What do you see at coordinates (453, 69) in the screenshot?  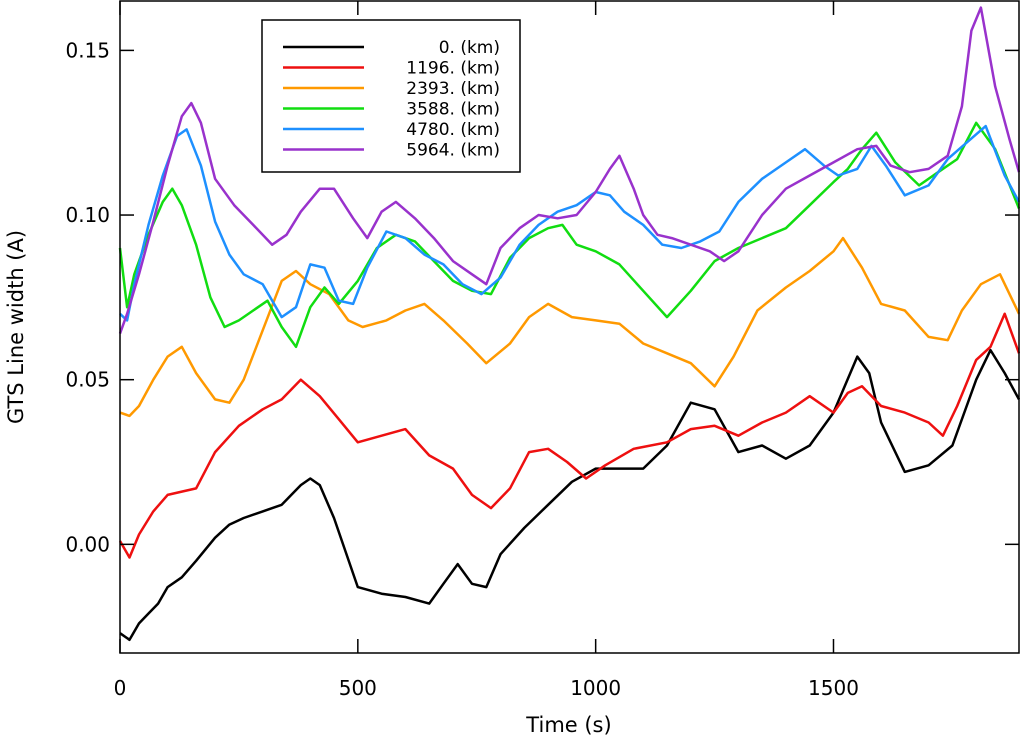 I see `legend-label-1: 1196. (km)` at bounding box center [453, 69].